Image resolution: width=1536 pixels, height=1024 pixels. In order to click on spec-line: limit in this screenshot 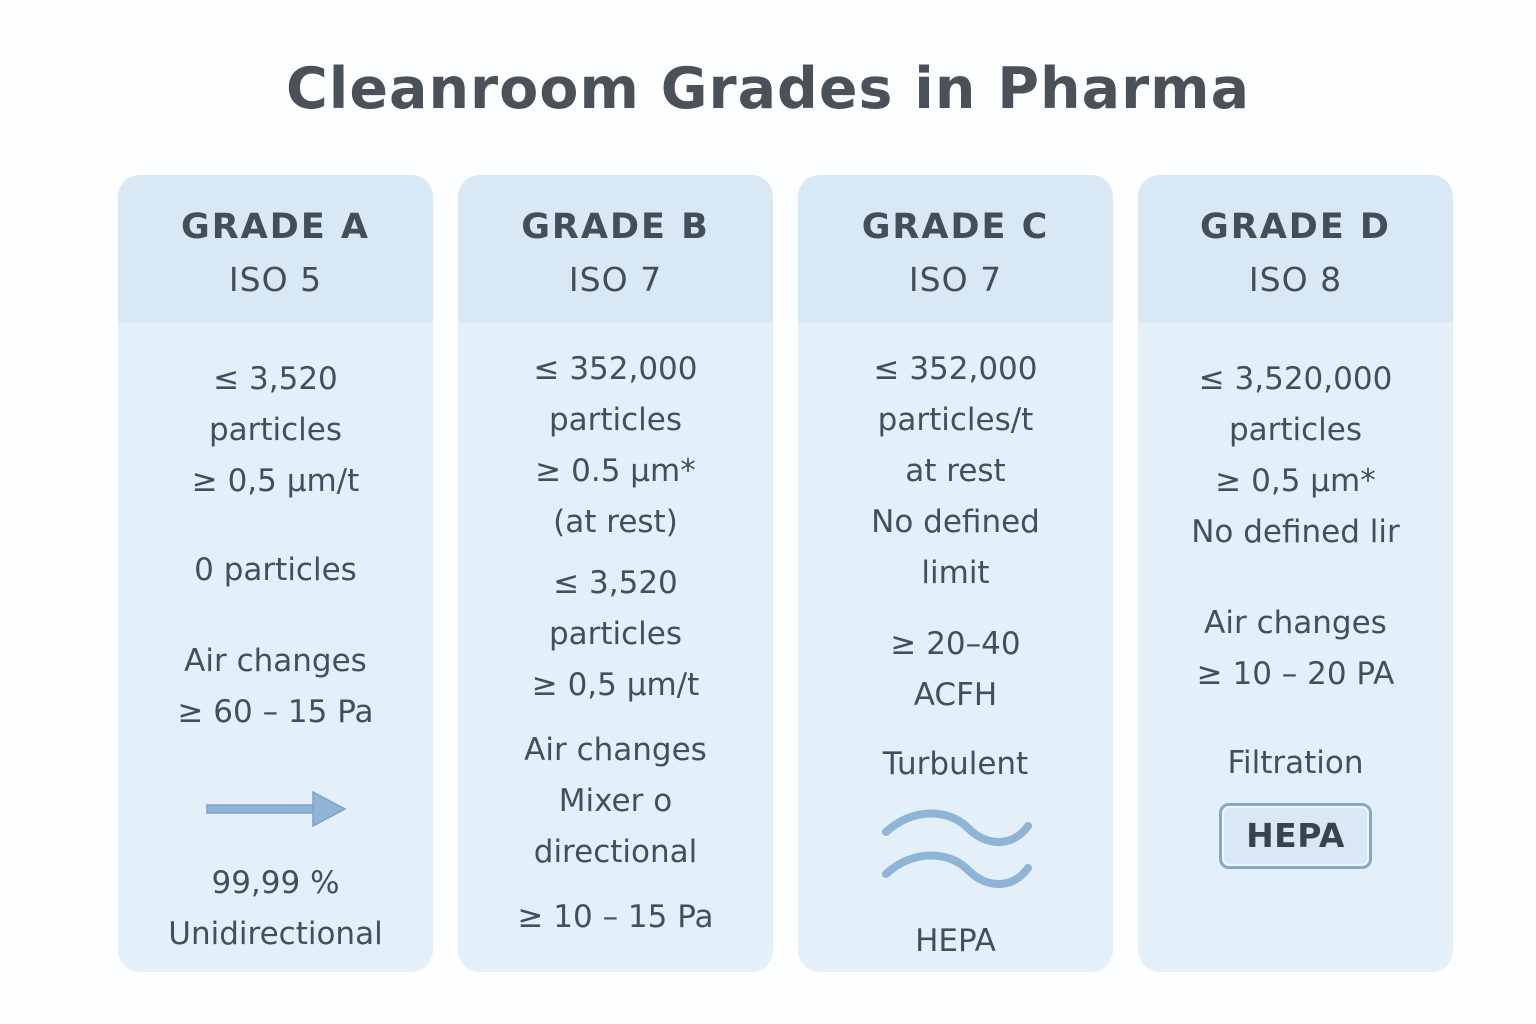, I will do `click(955, 573)`.